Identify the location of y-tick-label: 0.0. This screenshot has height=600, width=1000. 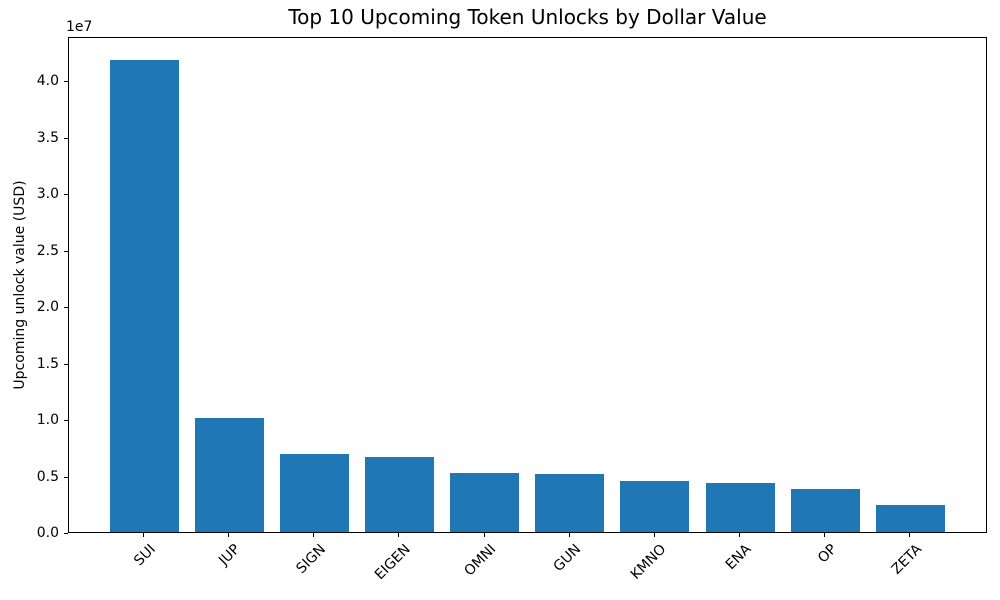
(47, 533).